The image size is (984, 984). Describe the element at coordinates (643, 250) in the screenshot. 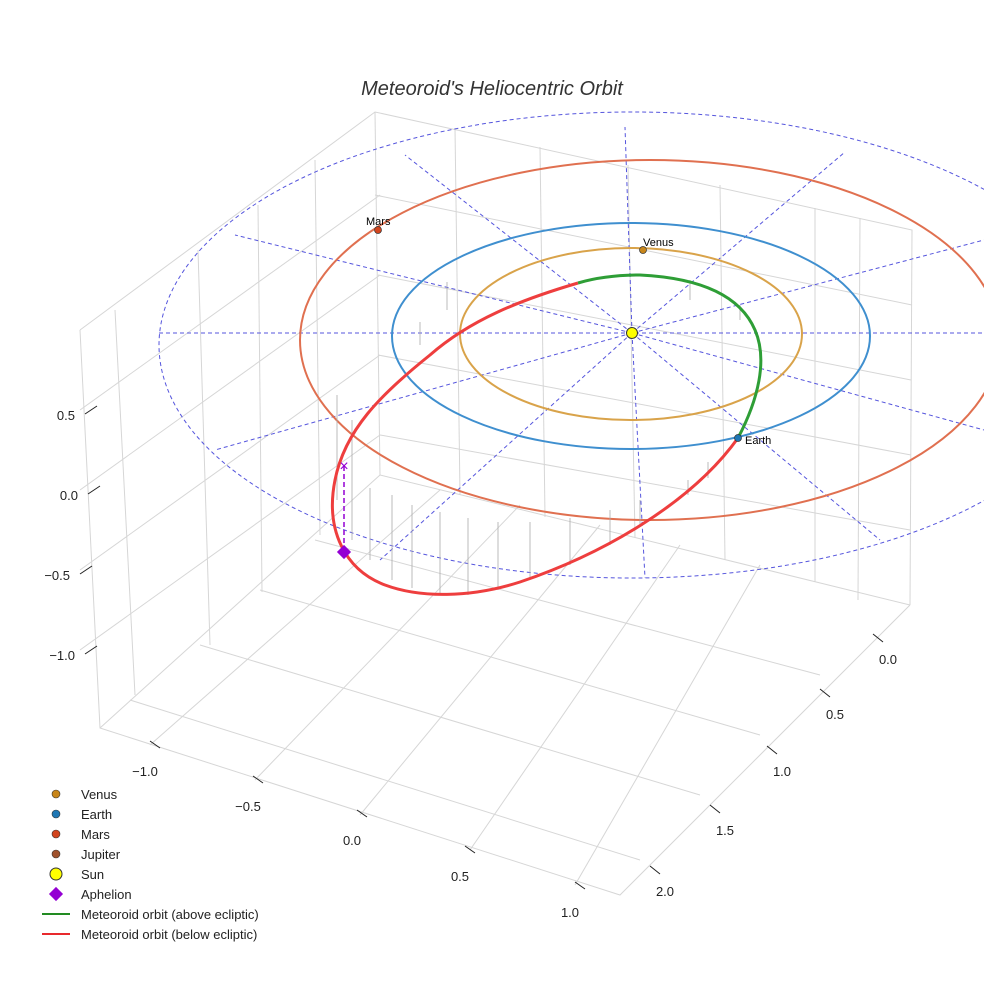

I see `venus-marker` at that location.